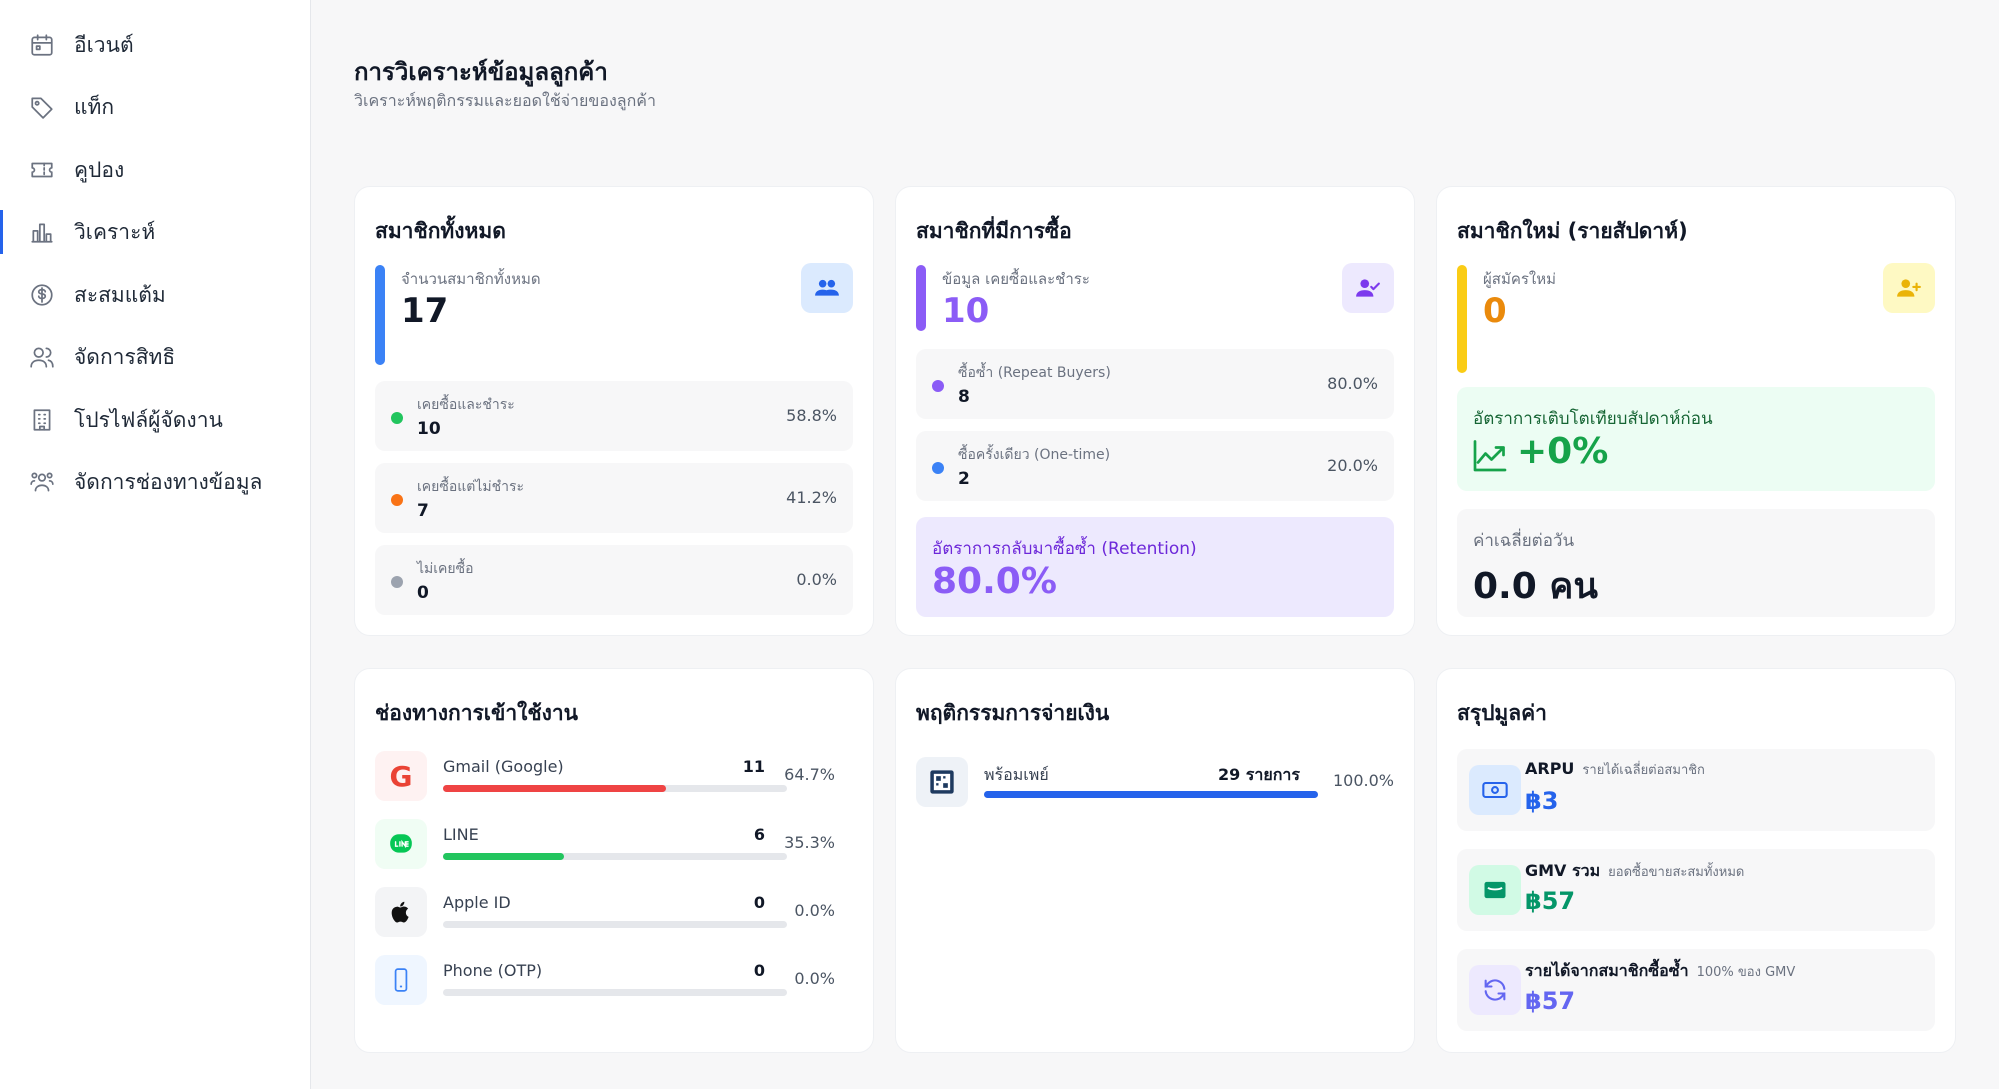 This screenshot has height=1089, width=1999. Describe the element at coordinates (753, 766) in the screenshot. I see `channel-count: 11` at that location.